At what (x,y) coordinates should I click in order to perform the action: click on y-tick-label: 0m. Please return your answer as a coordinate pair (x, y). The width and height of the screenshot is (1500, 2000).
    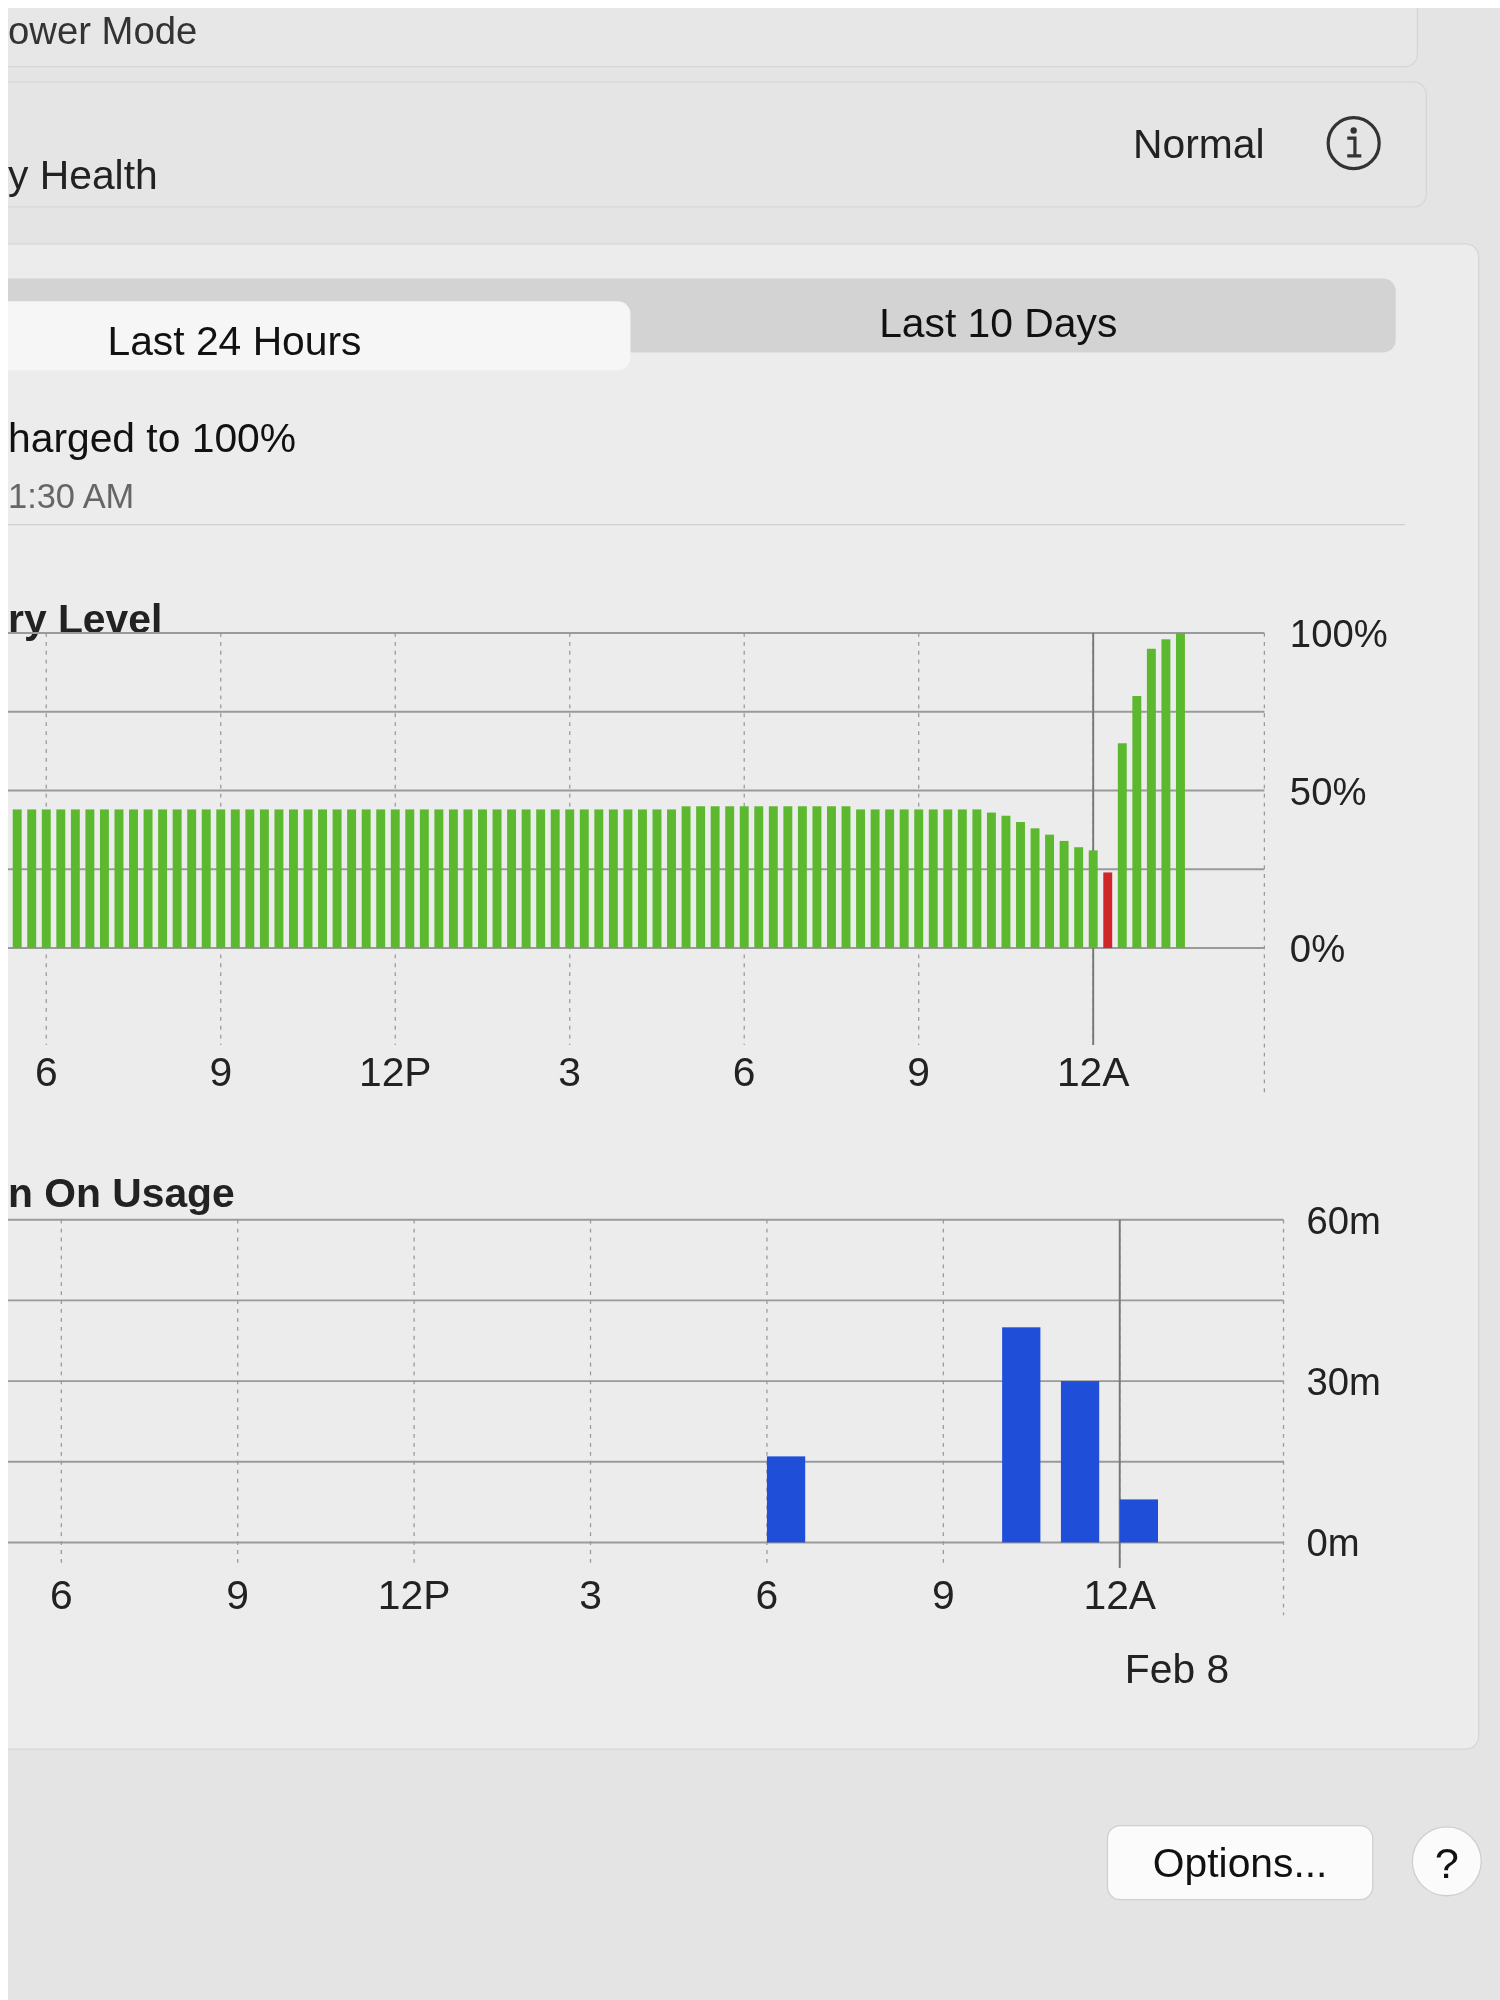
    Looking at the image, I should click on (1333, 1543).